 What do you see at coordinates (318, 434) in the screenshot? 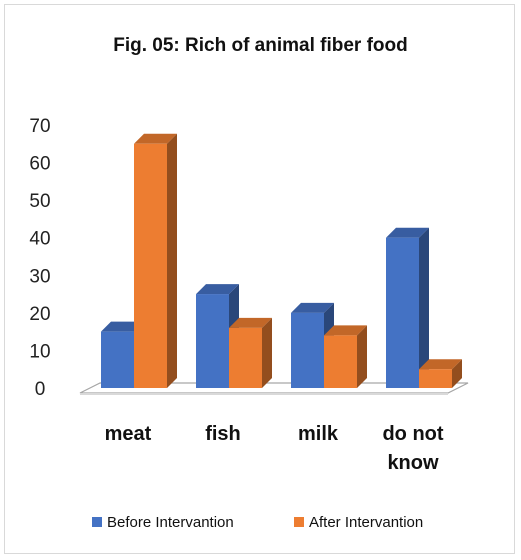
I see `x-tick-label: milk` at bounding box center [318, 434].